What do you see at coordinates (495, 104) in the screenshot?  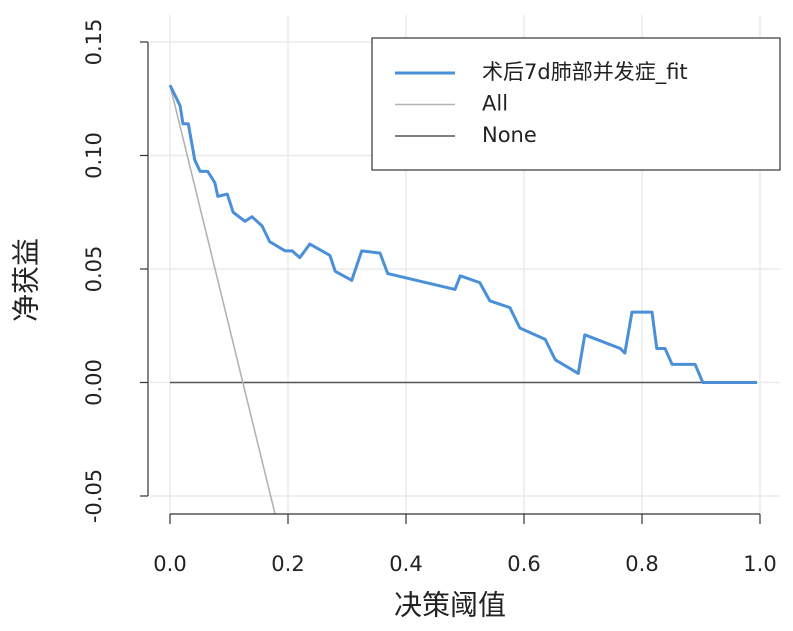 I see `legend-label: All` at bounding box center [495, 104].